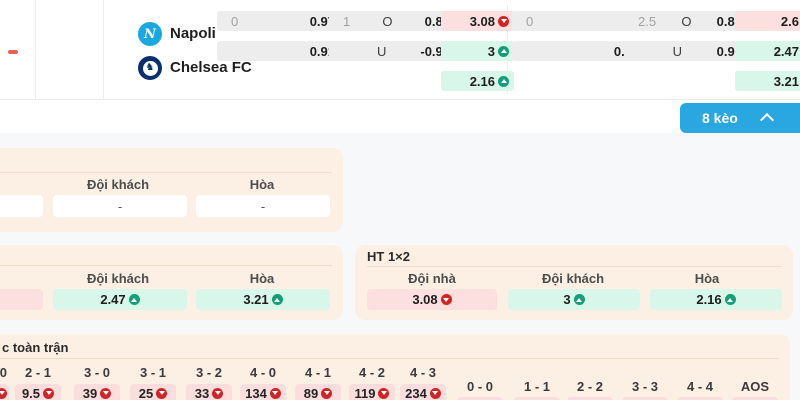 The height and width of the screenshot is (400, 800). I want to click on favorite-mark, so click(13, 52).